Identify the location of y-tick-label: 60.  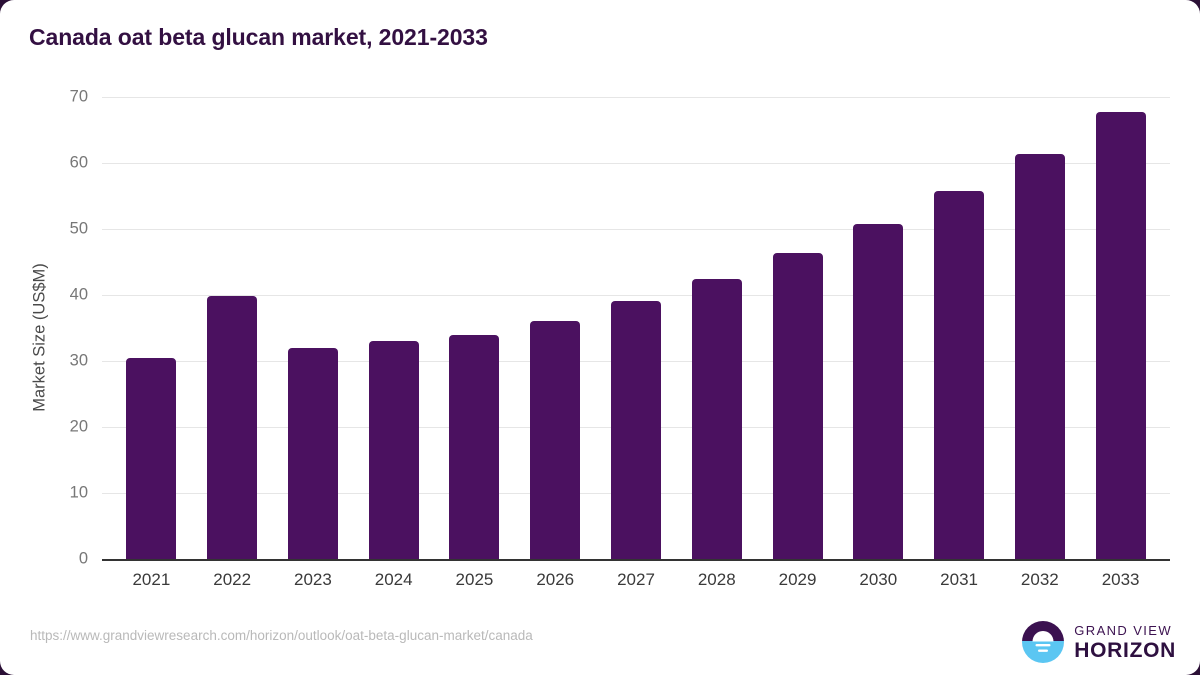
(78, 162).